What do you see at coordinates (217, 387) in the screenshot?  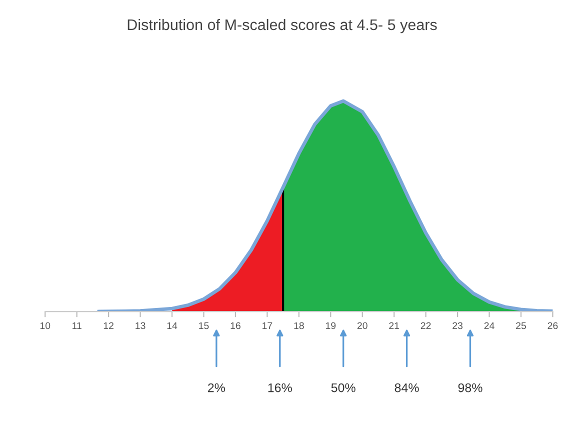 I see `text: 2%` at bounding box center [217, 387].